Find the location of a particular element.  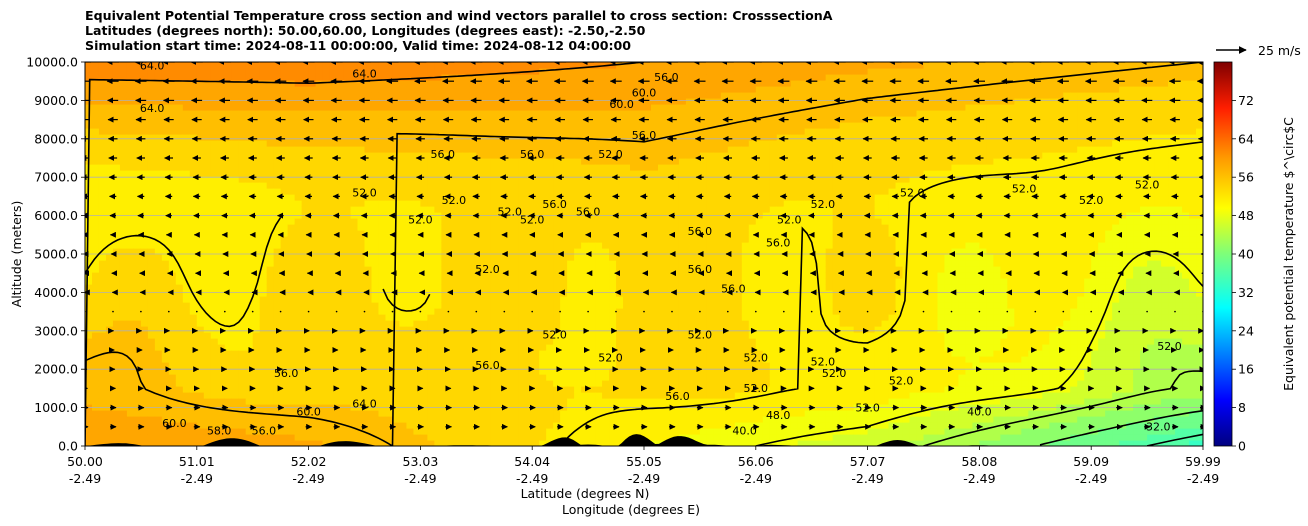

y-tick-label: 10000.0 is located at coordinates (52, 62).